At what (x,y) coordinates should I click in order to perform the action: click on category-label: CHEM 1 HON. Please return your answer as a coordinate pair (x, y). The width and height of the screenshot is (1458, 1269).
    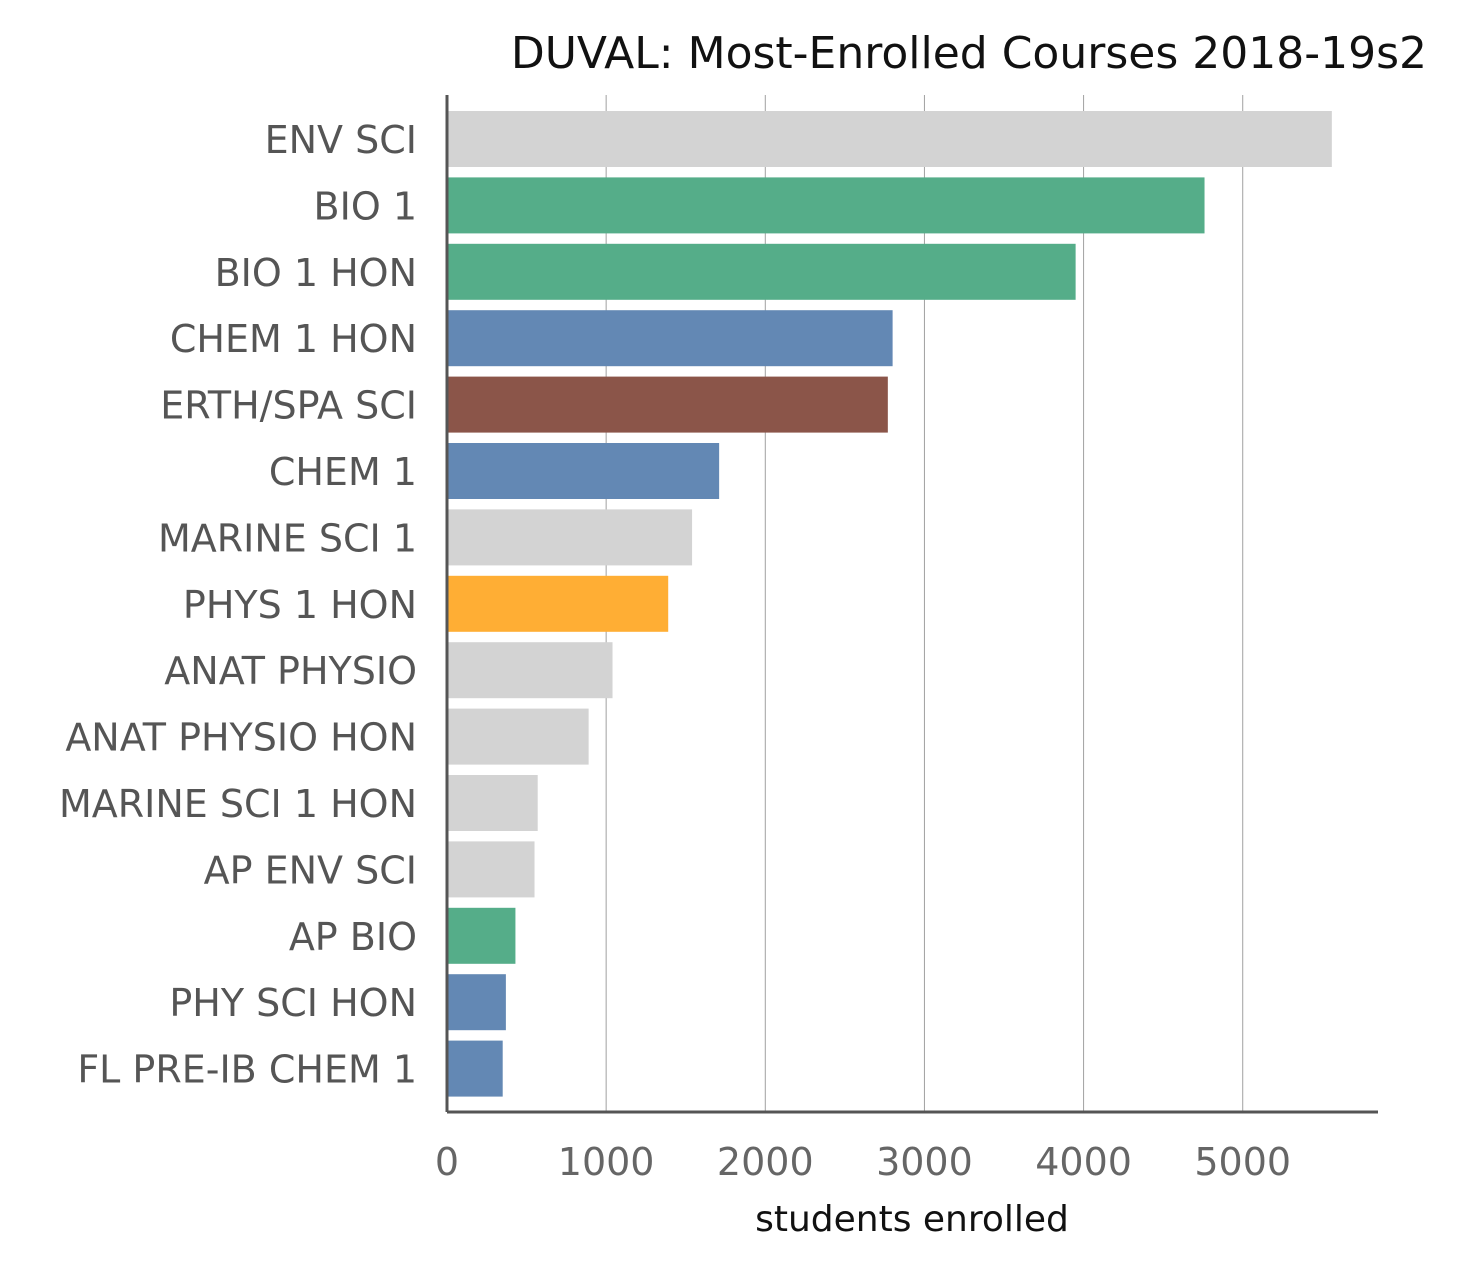
    Looking at the image, I should click on (293, 339).